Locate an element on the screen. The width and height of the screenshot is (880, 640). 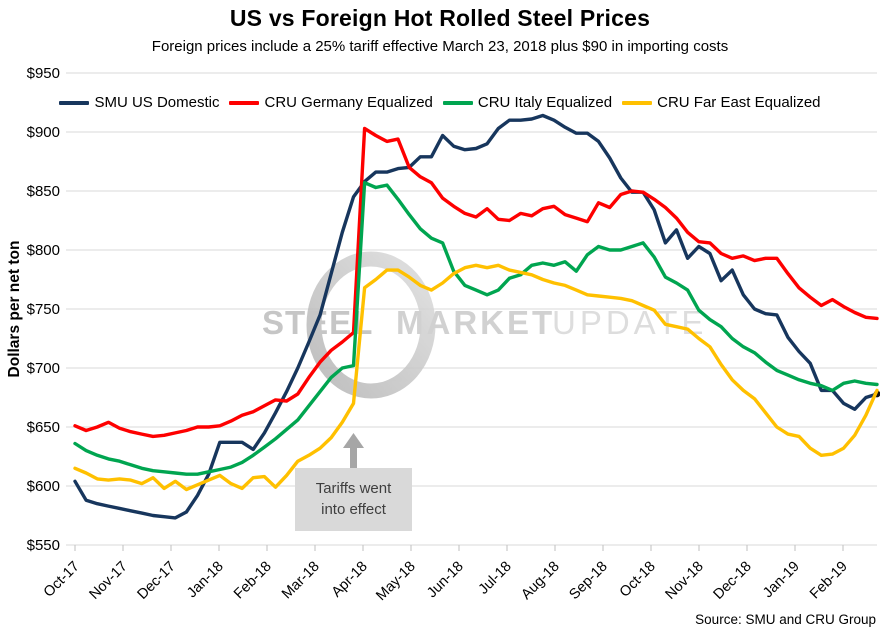
x-tick-label: Jun-18 is located at coordinates (445, 580).